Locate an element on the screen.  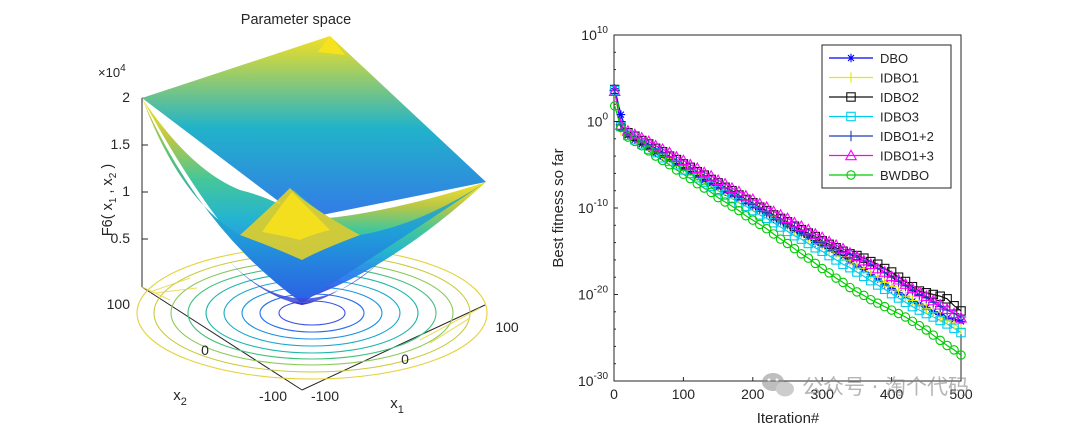
x2-axis-label: x2 is located at coordinates (180, 397).